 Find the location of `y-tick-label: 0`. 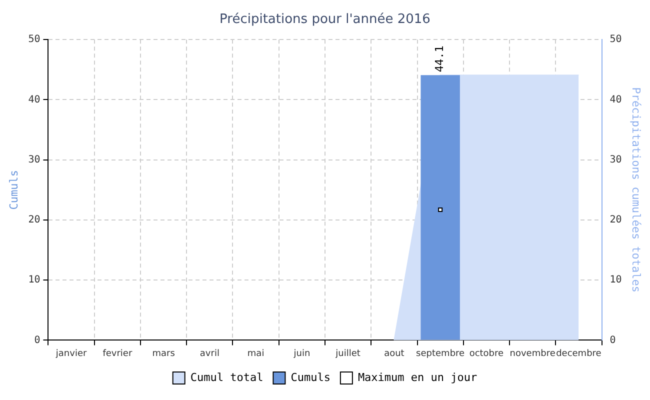

y-tick-label: 0 is located at coordinates (37, 340).